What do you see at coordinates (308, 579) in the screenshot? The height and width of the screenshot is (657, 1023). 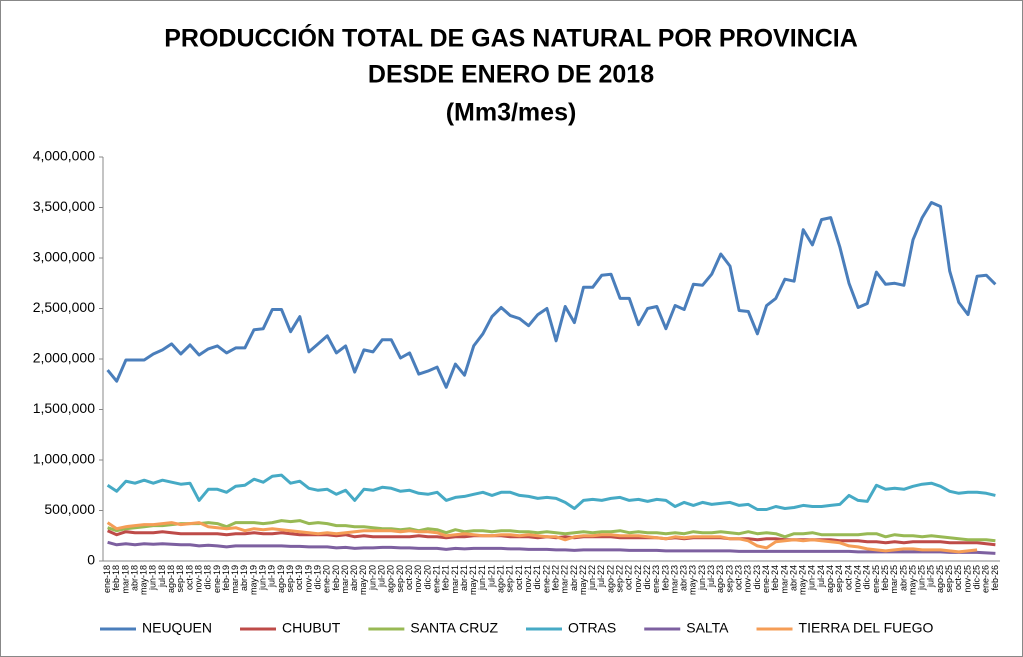 I see `x-tick-label: nov-19` at bounding box center [308, 579].